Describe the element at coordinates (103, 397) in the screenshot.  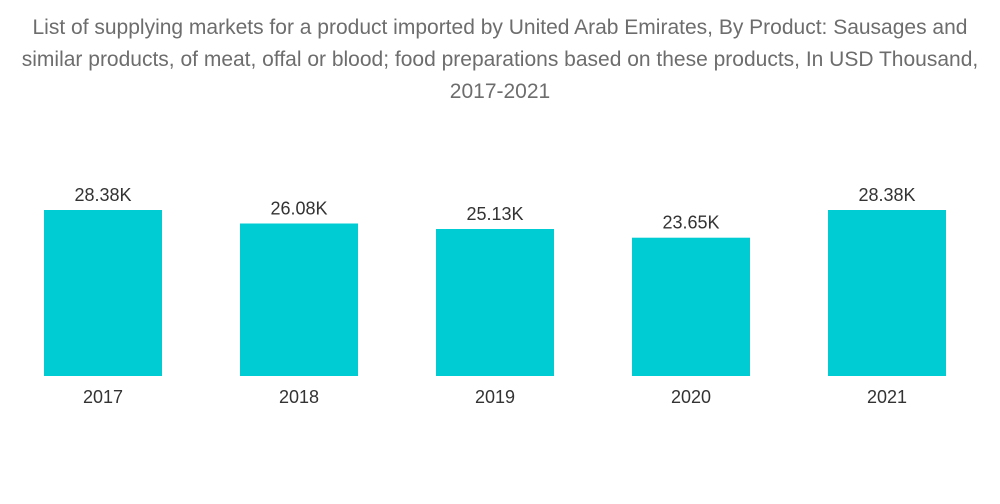
I see `x-tick-label-2017: 2017` at that location.